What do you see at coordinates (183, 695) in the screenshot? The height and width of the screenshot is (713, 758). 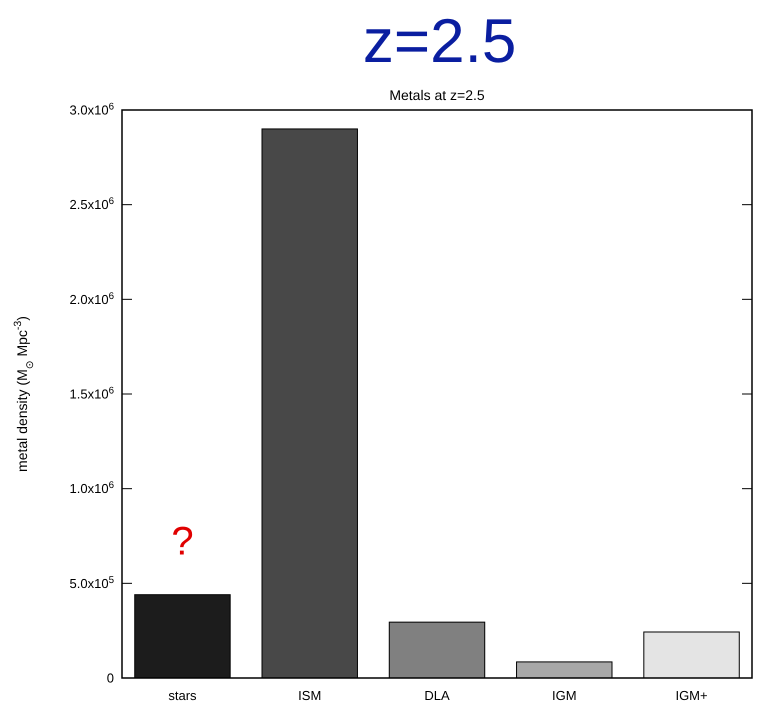 I see `x-tick-label: stars` at bounding box center [183, 695].